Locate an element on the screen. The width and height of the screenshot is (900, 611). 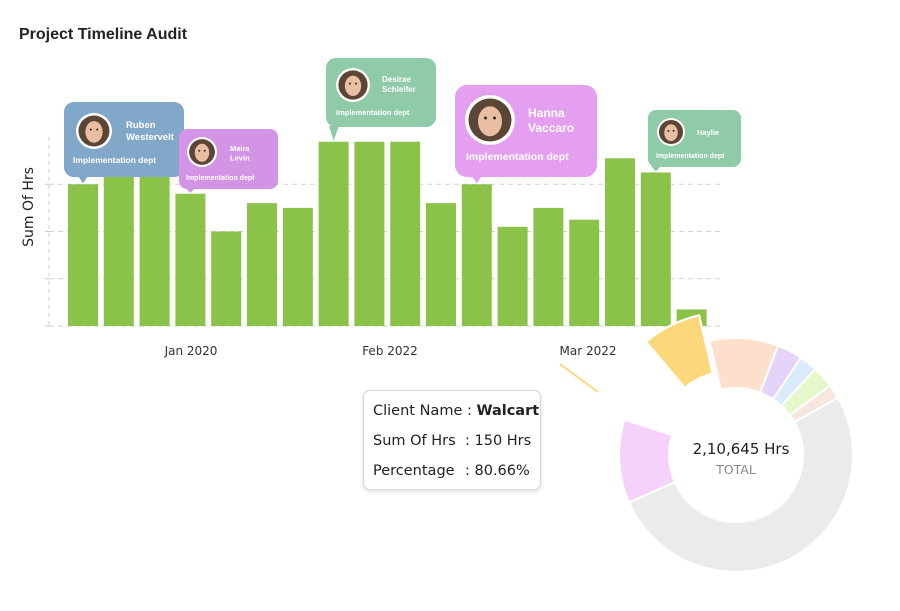
employee-name: Hanna is located at coordinates (546, 113).